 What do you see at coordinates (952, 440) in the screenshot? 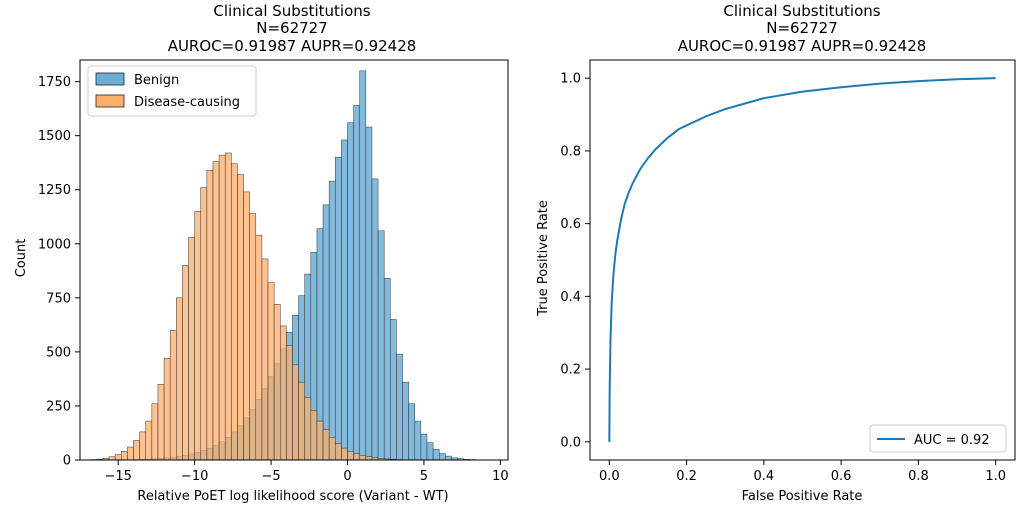
I see `roc-legend-label: AUC = 0.92` at bounding box center [952, 440].